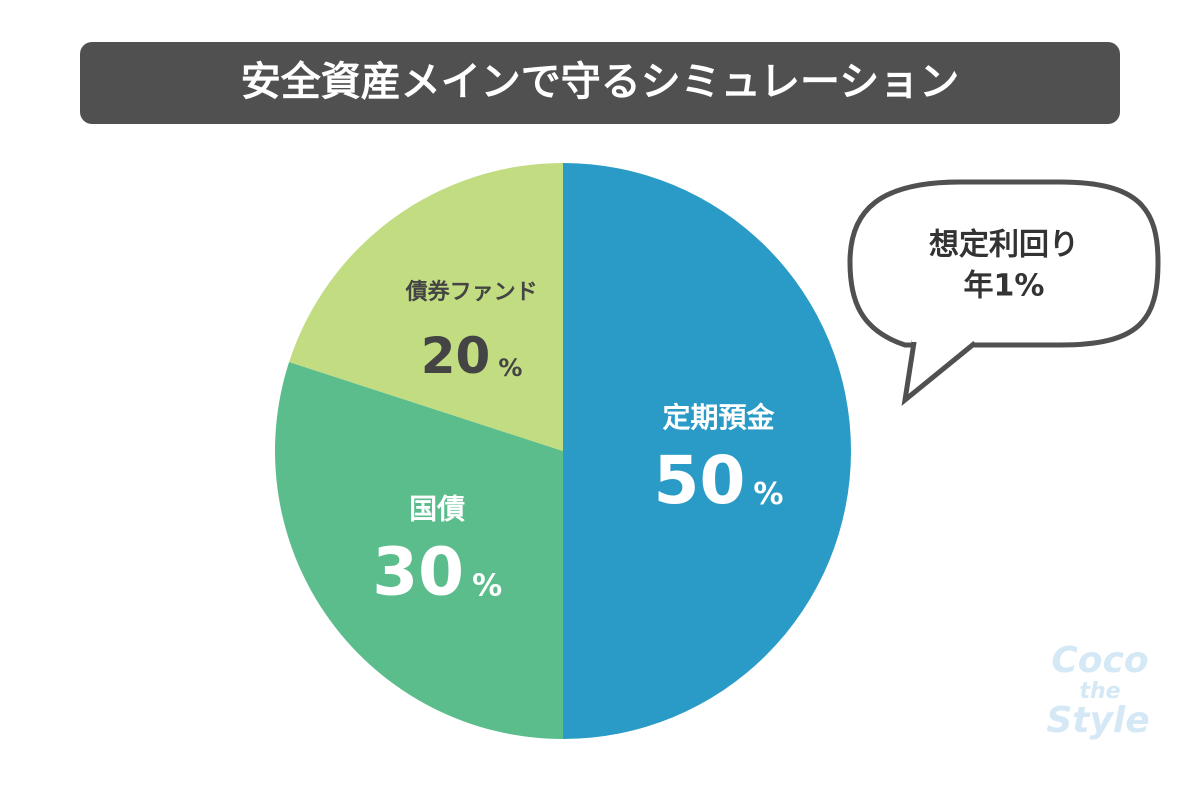 The image size is (1200, 800). I want to click on bubble-tail-mask, so click(942, 336).